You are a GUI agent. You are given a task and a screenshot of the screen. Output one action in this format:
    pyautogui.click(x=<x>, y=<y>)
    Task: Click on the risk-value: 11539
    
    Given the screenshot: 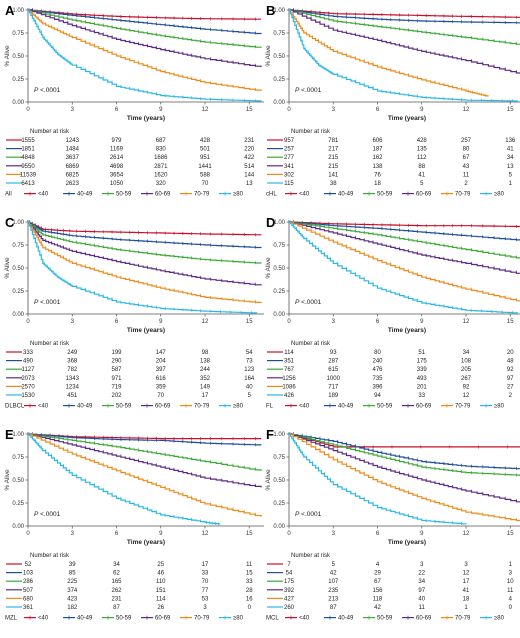 What is the action you would take?
    pyautogui.click(x=28, y=175)
    